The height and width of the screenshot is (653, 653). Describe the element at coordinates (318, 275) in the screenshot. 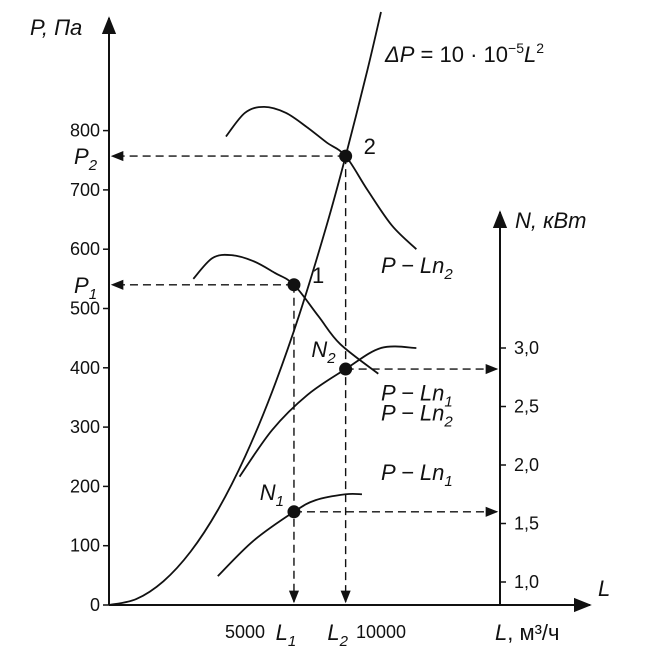

I see `operating-point-label: 1` at that location.